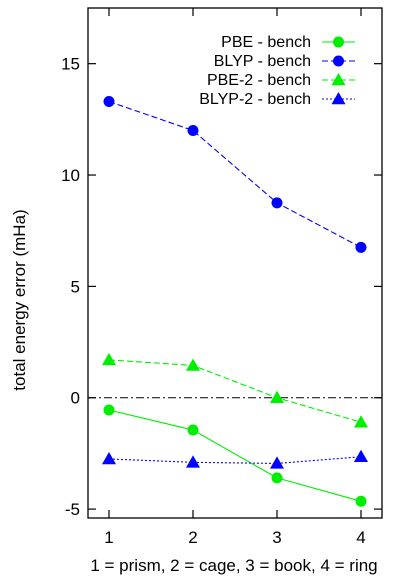 This screenshot has height=581, width=415. I want to click on y-tick-label: 0, so click(75, 398).